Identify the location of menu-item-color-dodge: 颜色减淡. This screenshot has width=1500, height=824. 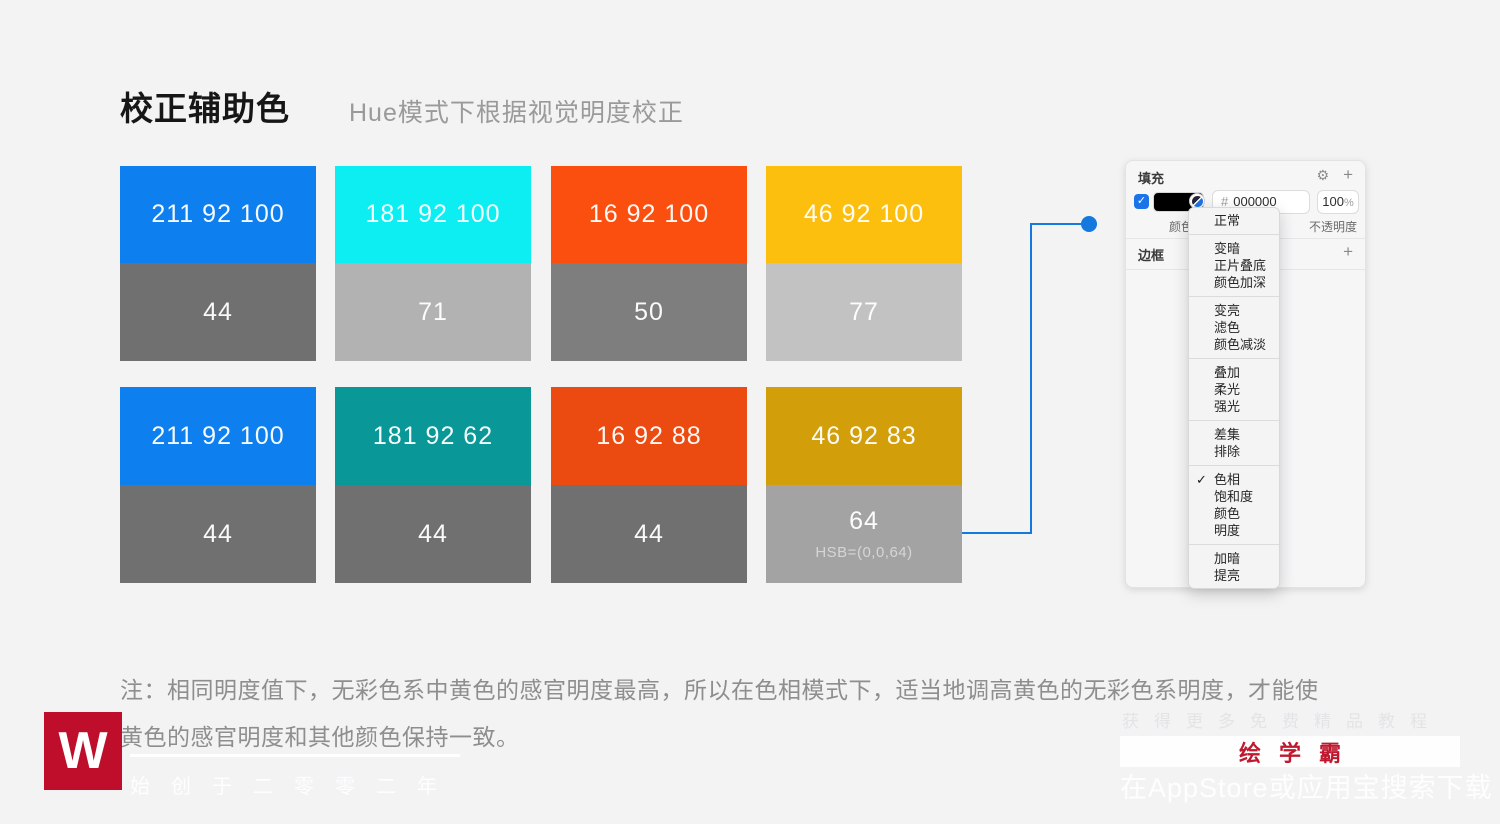
(1240, 344).